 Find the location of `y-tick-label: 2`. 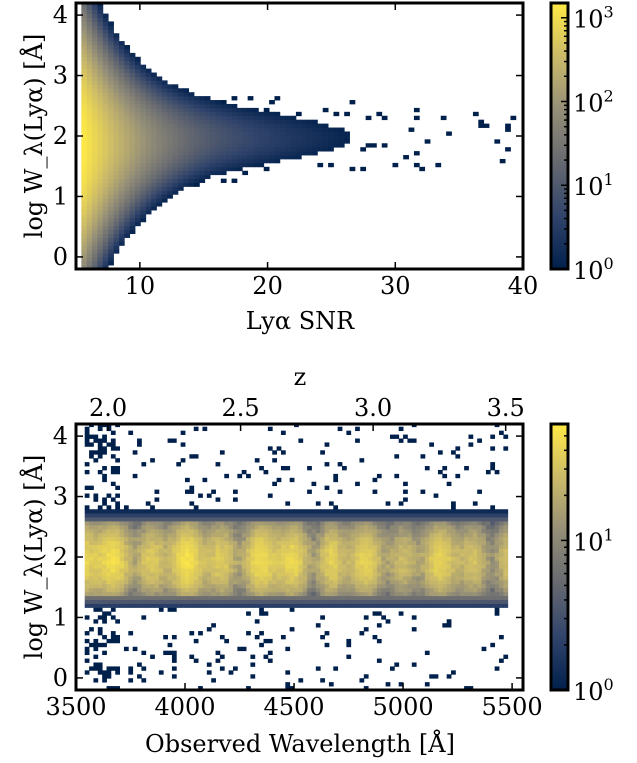

y-tick-label: 2 is located at coordinates (60, 557).